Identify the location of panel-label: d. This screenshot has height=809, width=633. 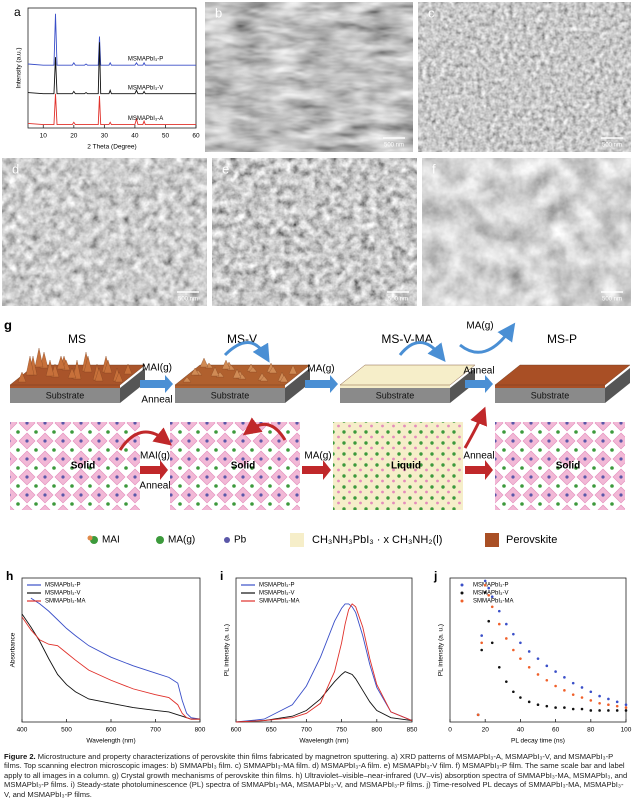
(15, 168).